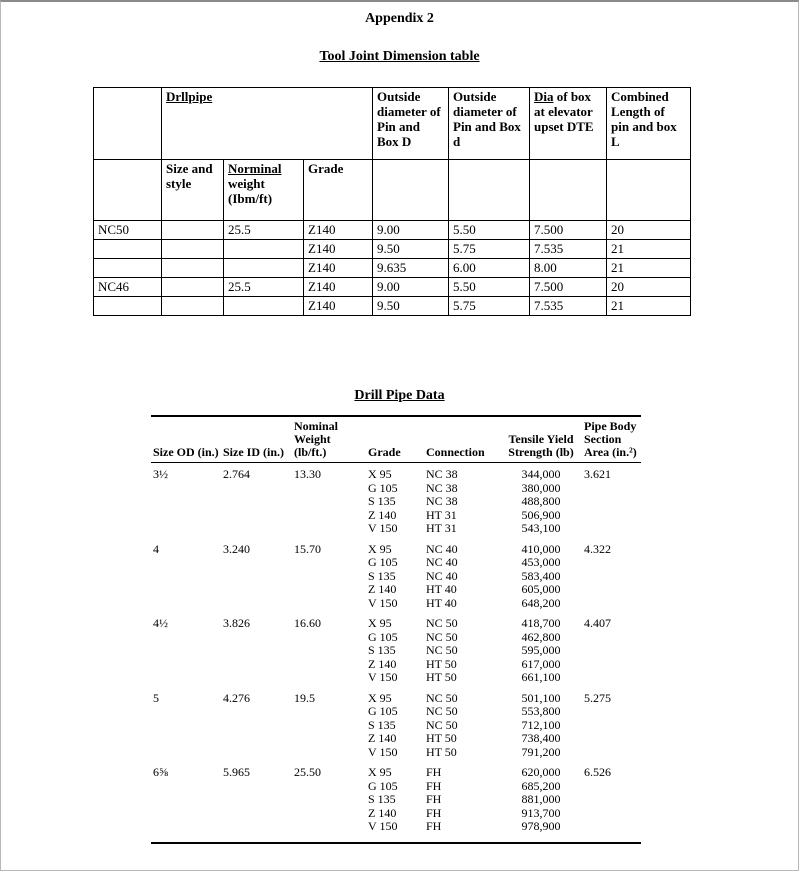 The height and width of the screenshot is (871, 799). What do you see at coordinates (338, 190) in the screenshot?
I see `grade-header-cell: Grade` at bounding box center [338, 190].